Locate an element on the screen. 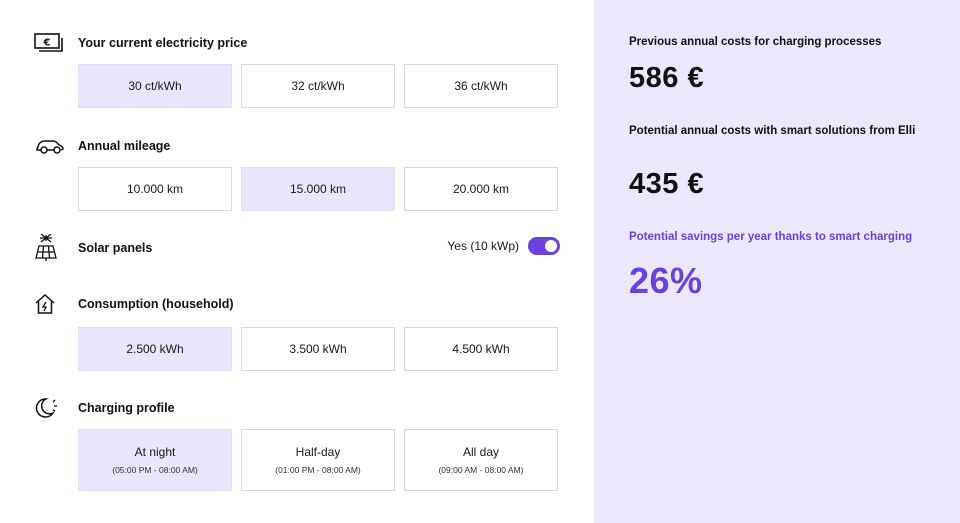  profile-option-label: All day is located at coordinates (481, 452).